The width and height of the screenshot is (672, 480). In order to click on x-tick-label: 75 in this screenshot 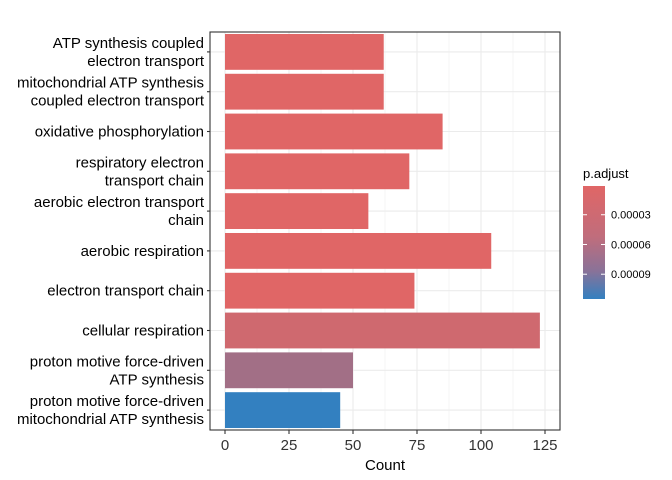, I will do `click(417, 445)`.